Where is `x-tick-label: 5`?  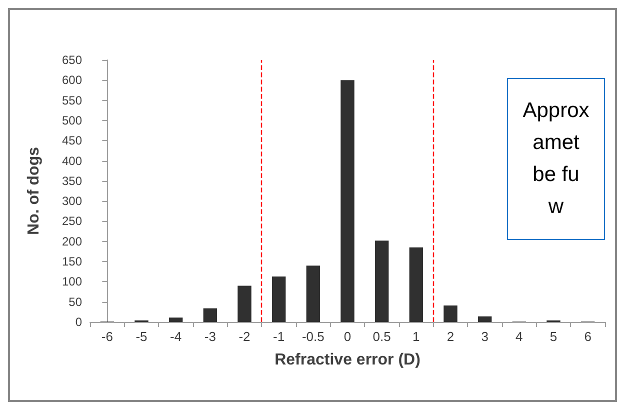
x-tick-label: 5 is located at coordinates (554, 336).